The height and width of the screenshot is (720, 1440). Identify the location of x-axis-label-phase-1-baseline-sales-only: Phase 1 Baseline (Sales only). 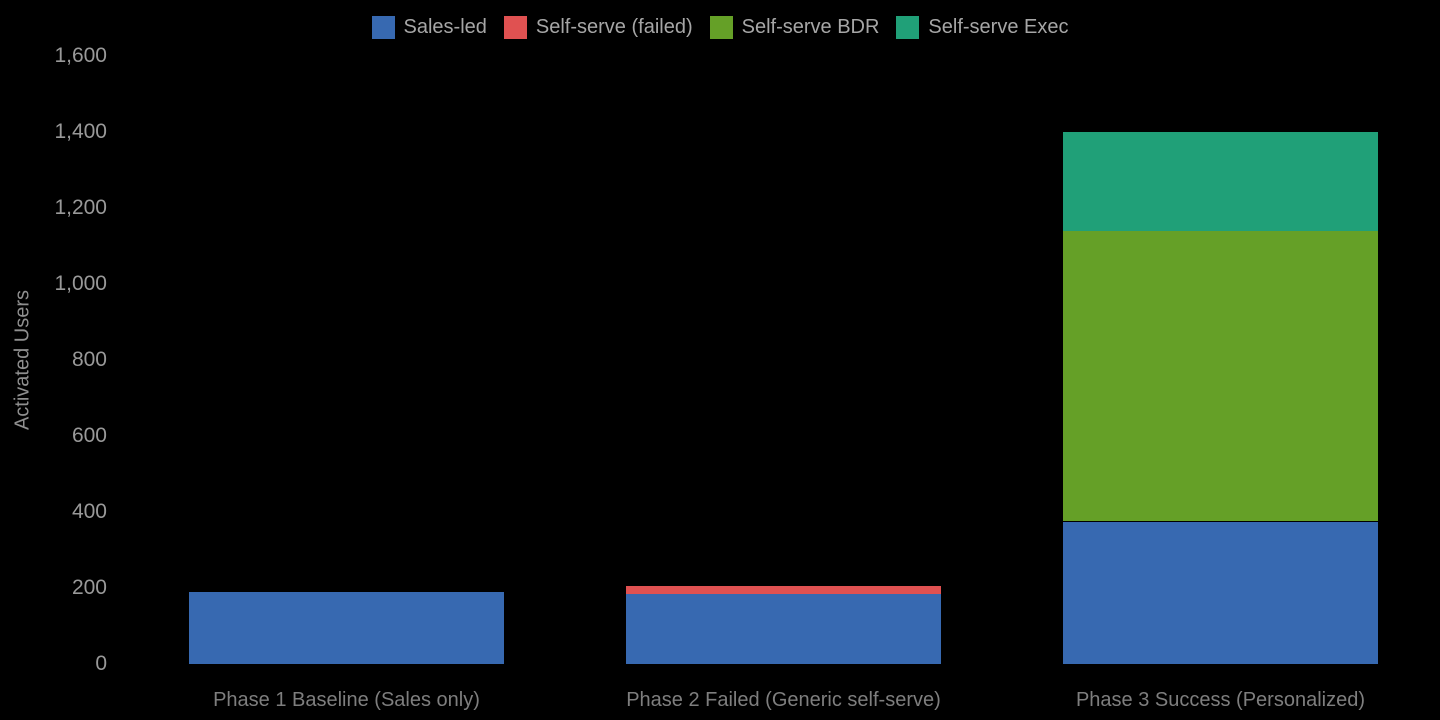
(346, 700).